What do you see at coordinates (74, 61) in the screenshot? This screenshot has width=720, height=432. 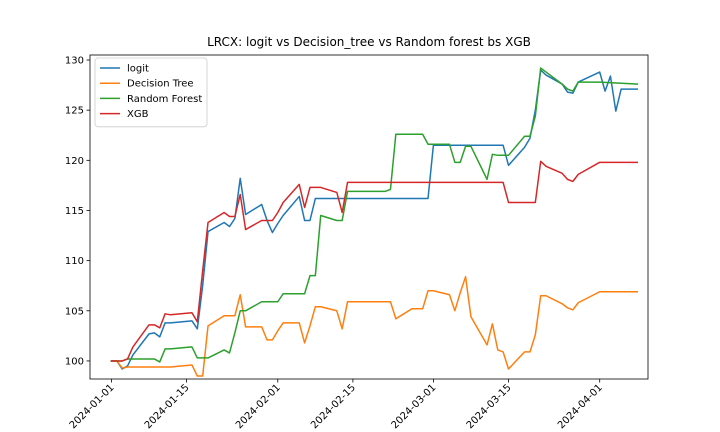 I see `y-tick-label: 130` at bounding box center [74, 61].